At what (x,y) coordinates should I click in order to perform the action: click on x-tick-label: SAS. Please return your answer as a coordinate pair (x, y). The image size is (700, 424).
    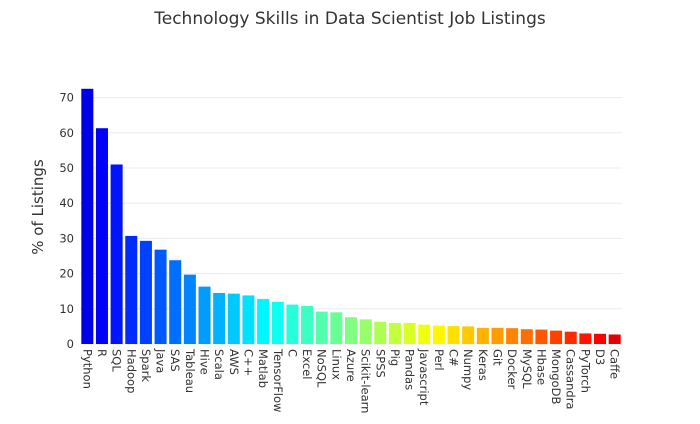
    Looking at the image, I should click on (175, 360).